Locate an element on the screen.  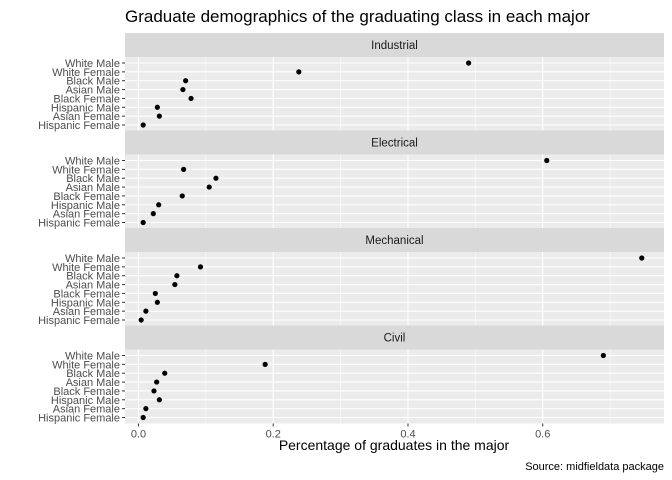
x-axis-label: Percentage of graduates in the major is located at coordinates (394, 445).